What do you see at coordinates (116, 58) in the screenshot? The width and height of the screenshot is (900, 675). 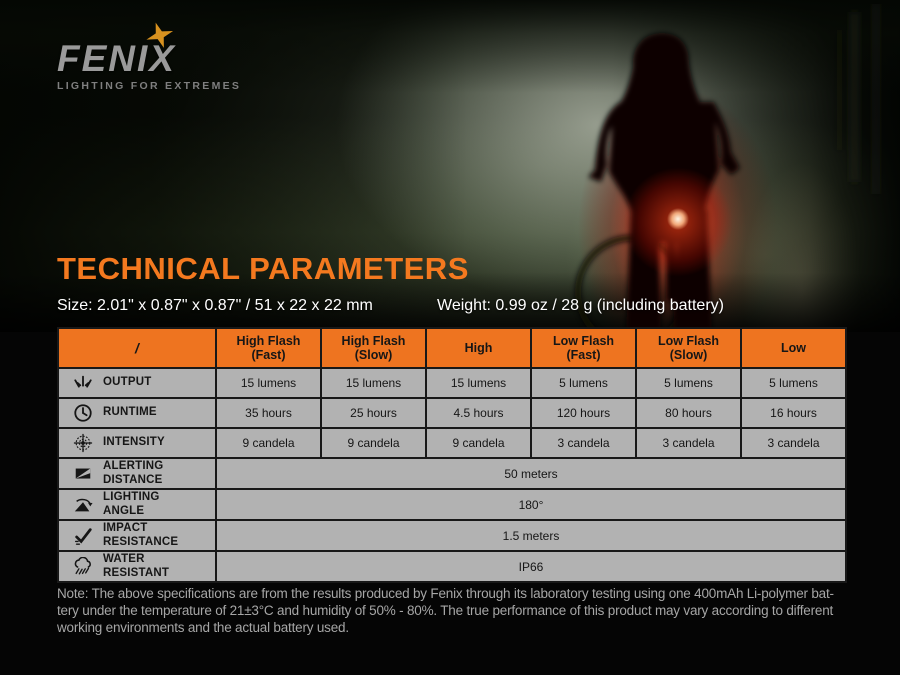 I see `logo-text: FENIX` at bounding box center [116, 58].